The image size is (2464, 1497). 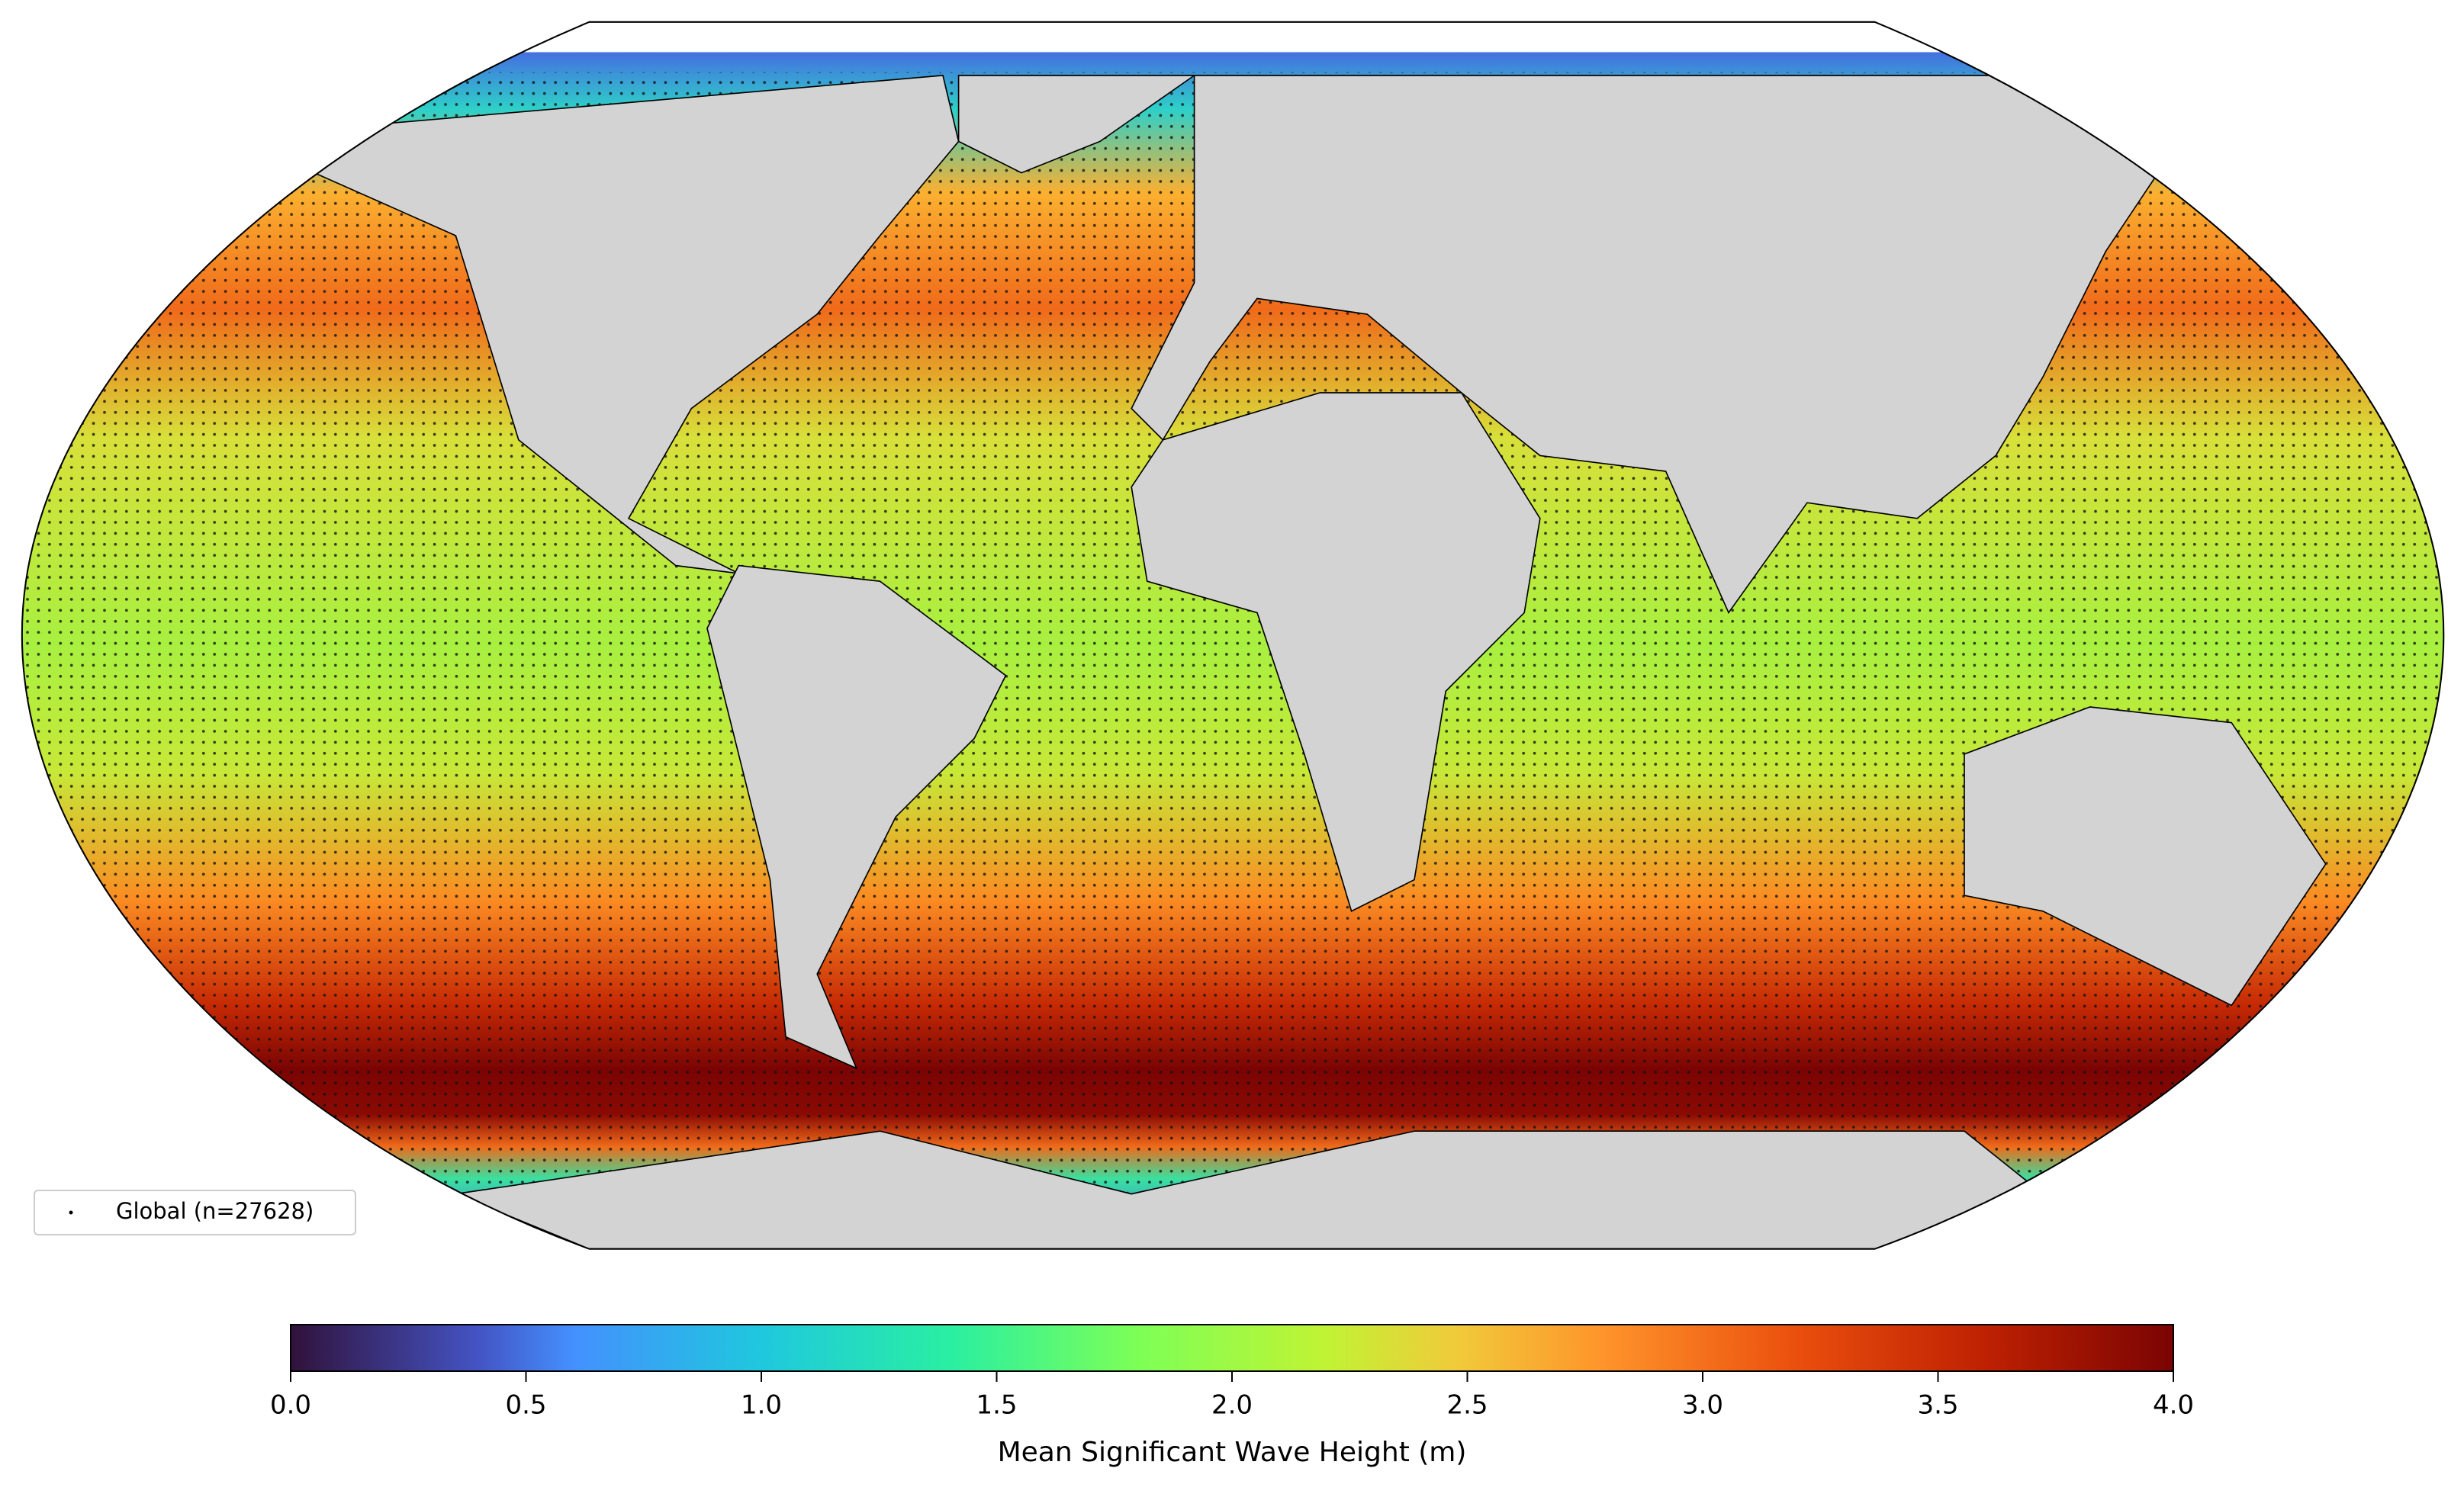 I want to click on legend-box, so click(x=195, y=1212).